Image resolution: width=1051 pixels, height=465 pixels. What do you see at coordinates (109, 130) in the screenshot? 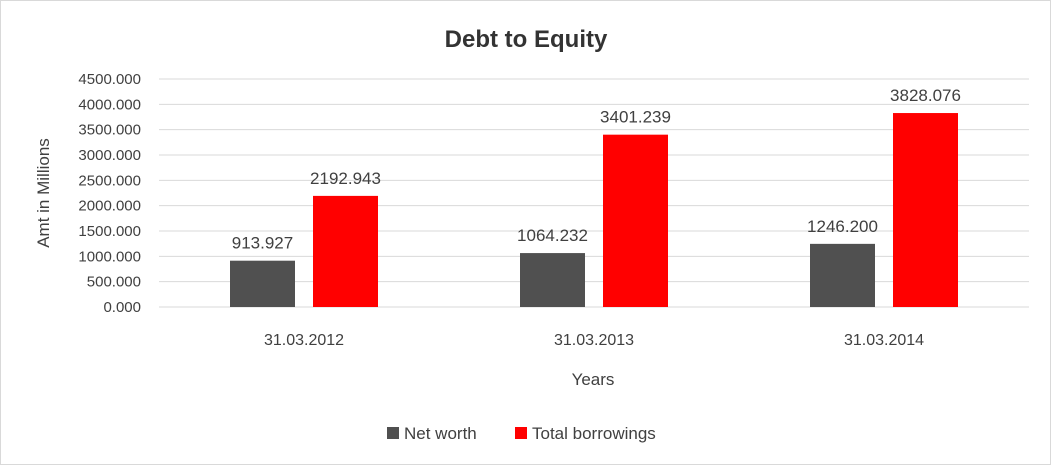
I see `y-tick-label: 3500.000` at bounding box center [109, 130].